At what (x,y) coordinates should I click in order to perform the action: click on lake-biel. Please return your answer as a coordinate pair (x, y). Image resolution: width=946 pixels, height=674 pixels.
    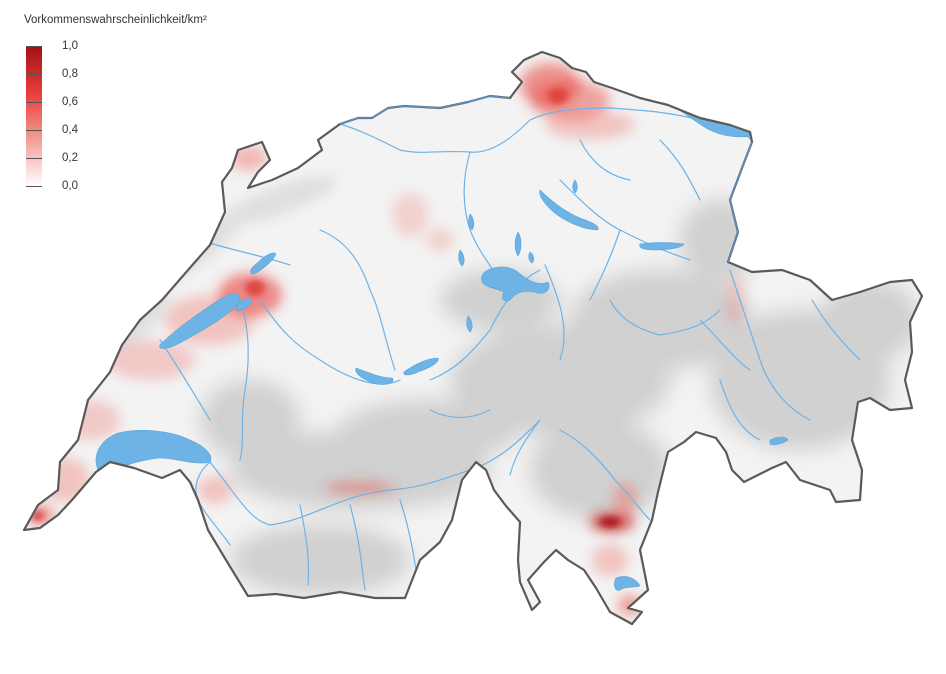
    Looking at the image, I should click on (263, 263).